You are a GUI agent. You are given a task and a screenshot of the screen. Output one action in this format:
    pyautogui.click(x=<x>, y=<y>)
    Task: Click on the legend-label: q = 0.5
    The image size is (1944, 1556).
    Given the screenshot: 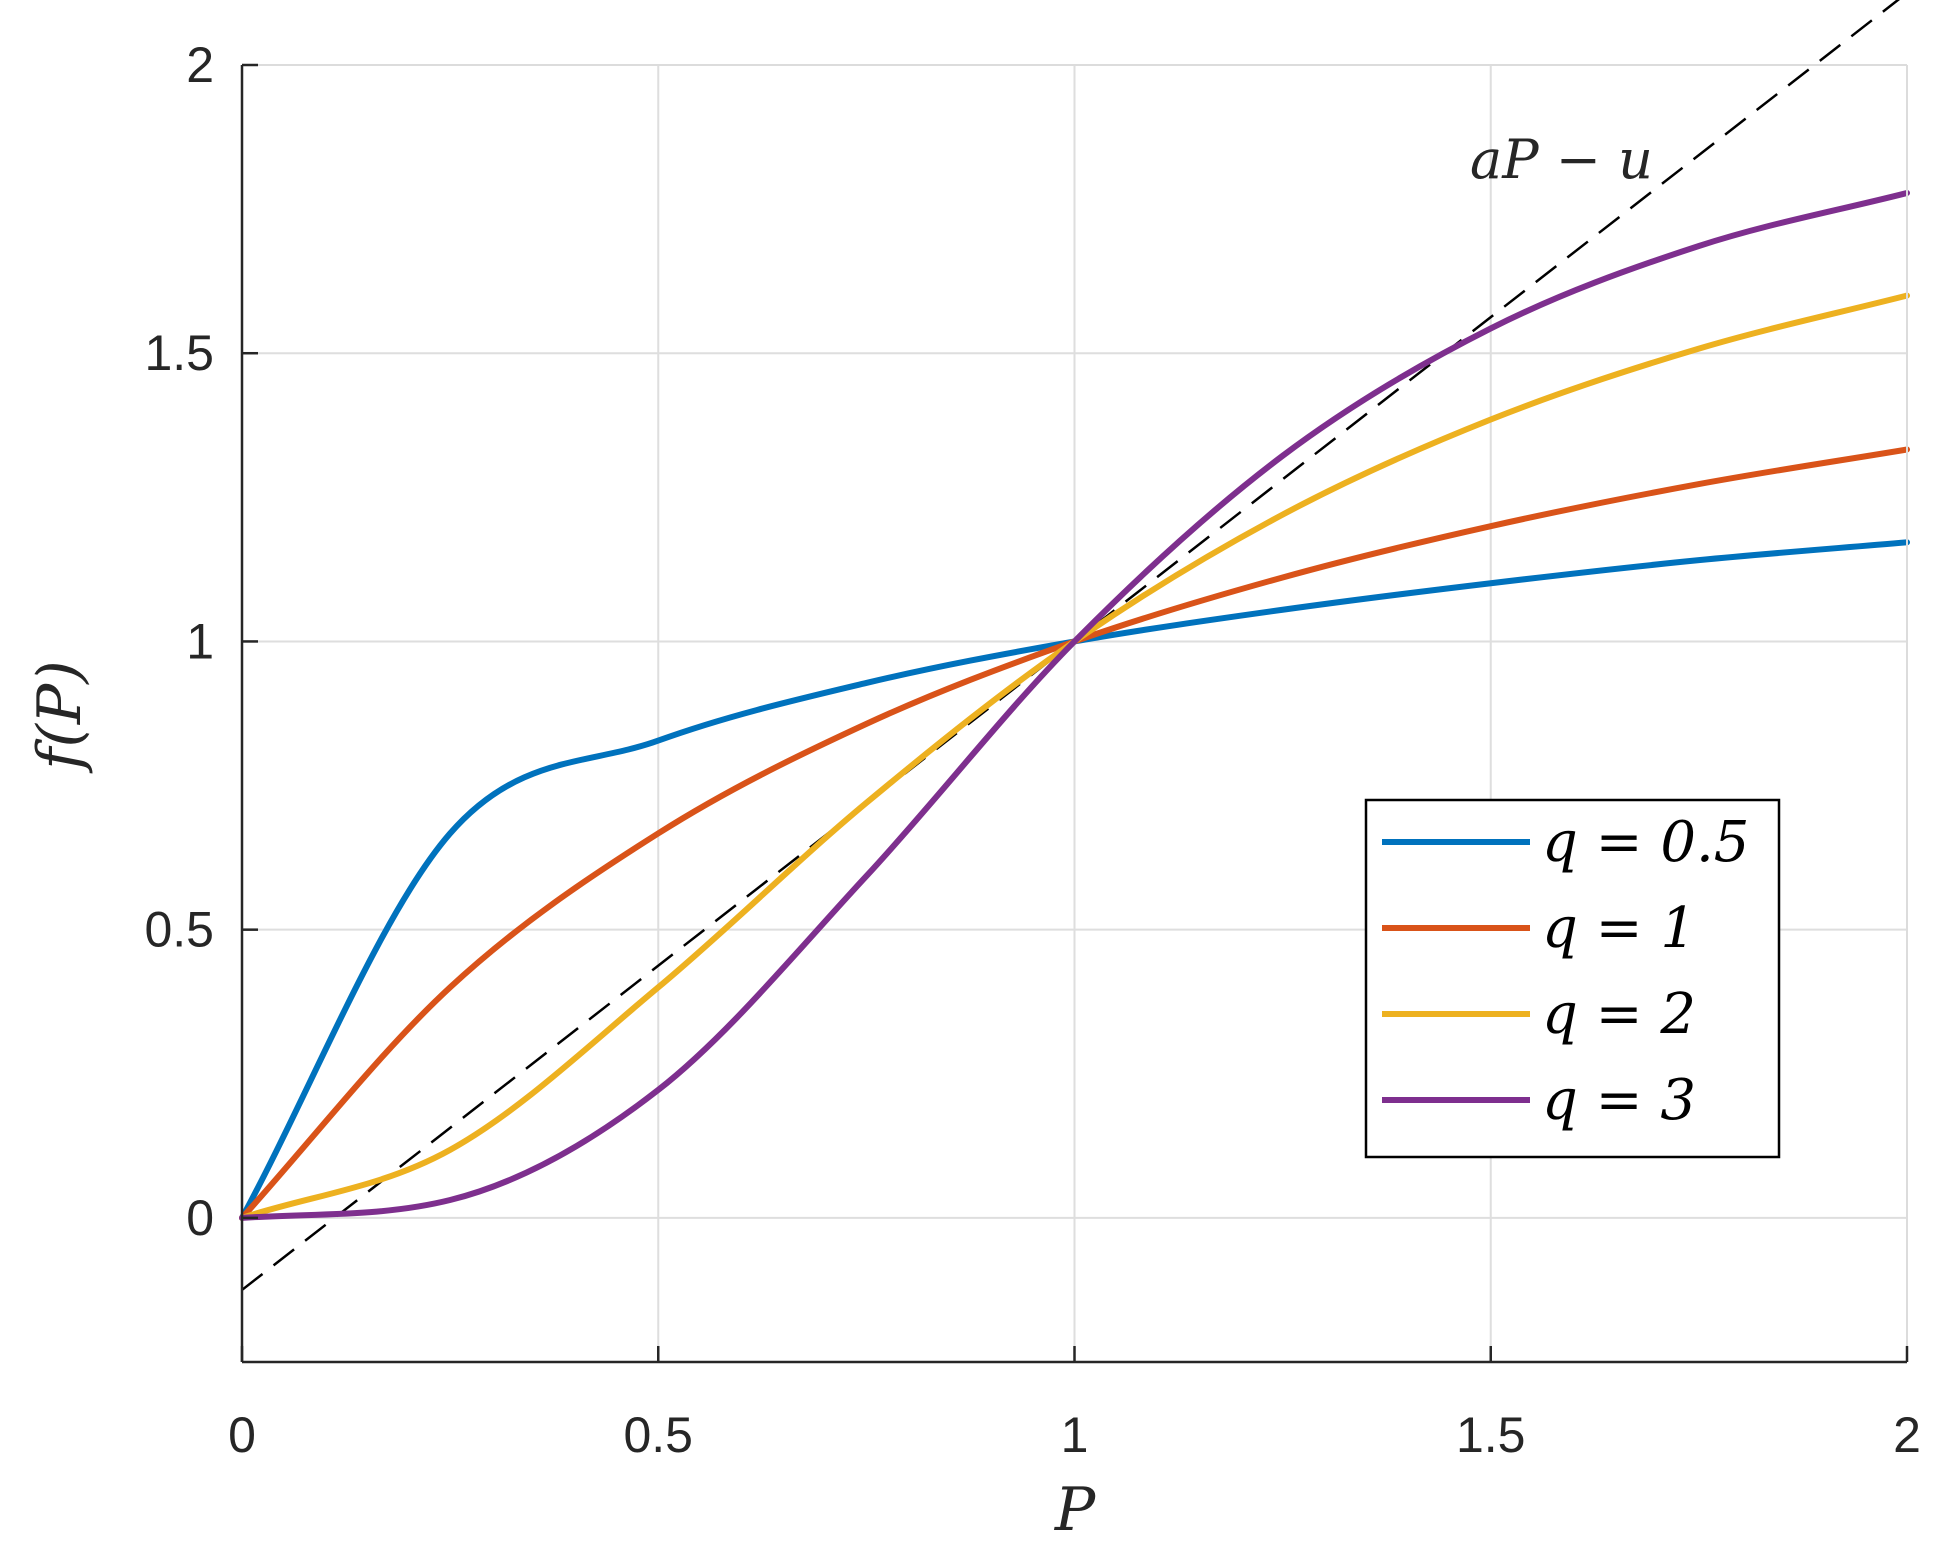 What is the action you would take?
    pyautogui.click(x=1645, y=842)
    